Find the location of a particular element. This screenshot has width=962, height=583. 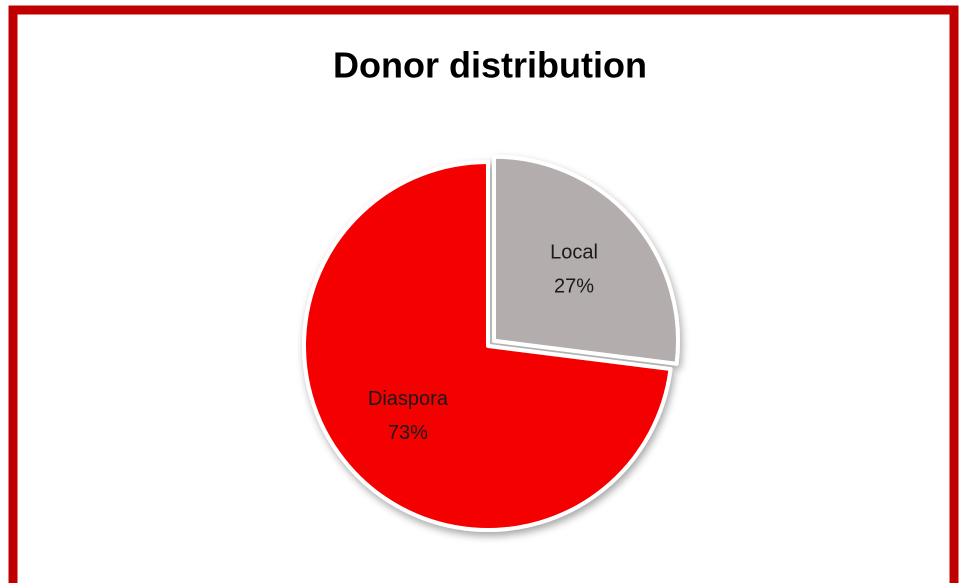

slice-label: Local is located at coordinates (574, 252).